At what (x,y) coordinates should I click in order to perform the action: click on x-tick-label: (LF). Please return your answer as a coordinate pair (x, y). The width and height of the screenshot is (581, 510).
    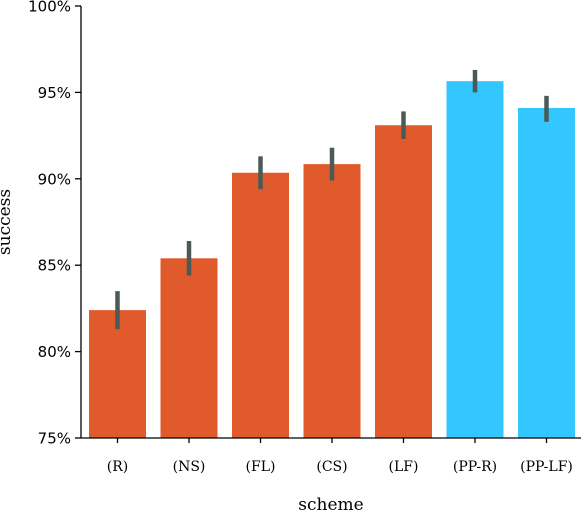
    Looking at the image, I should click on (404, 467).